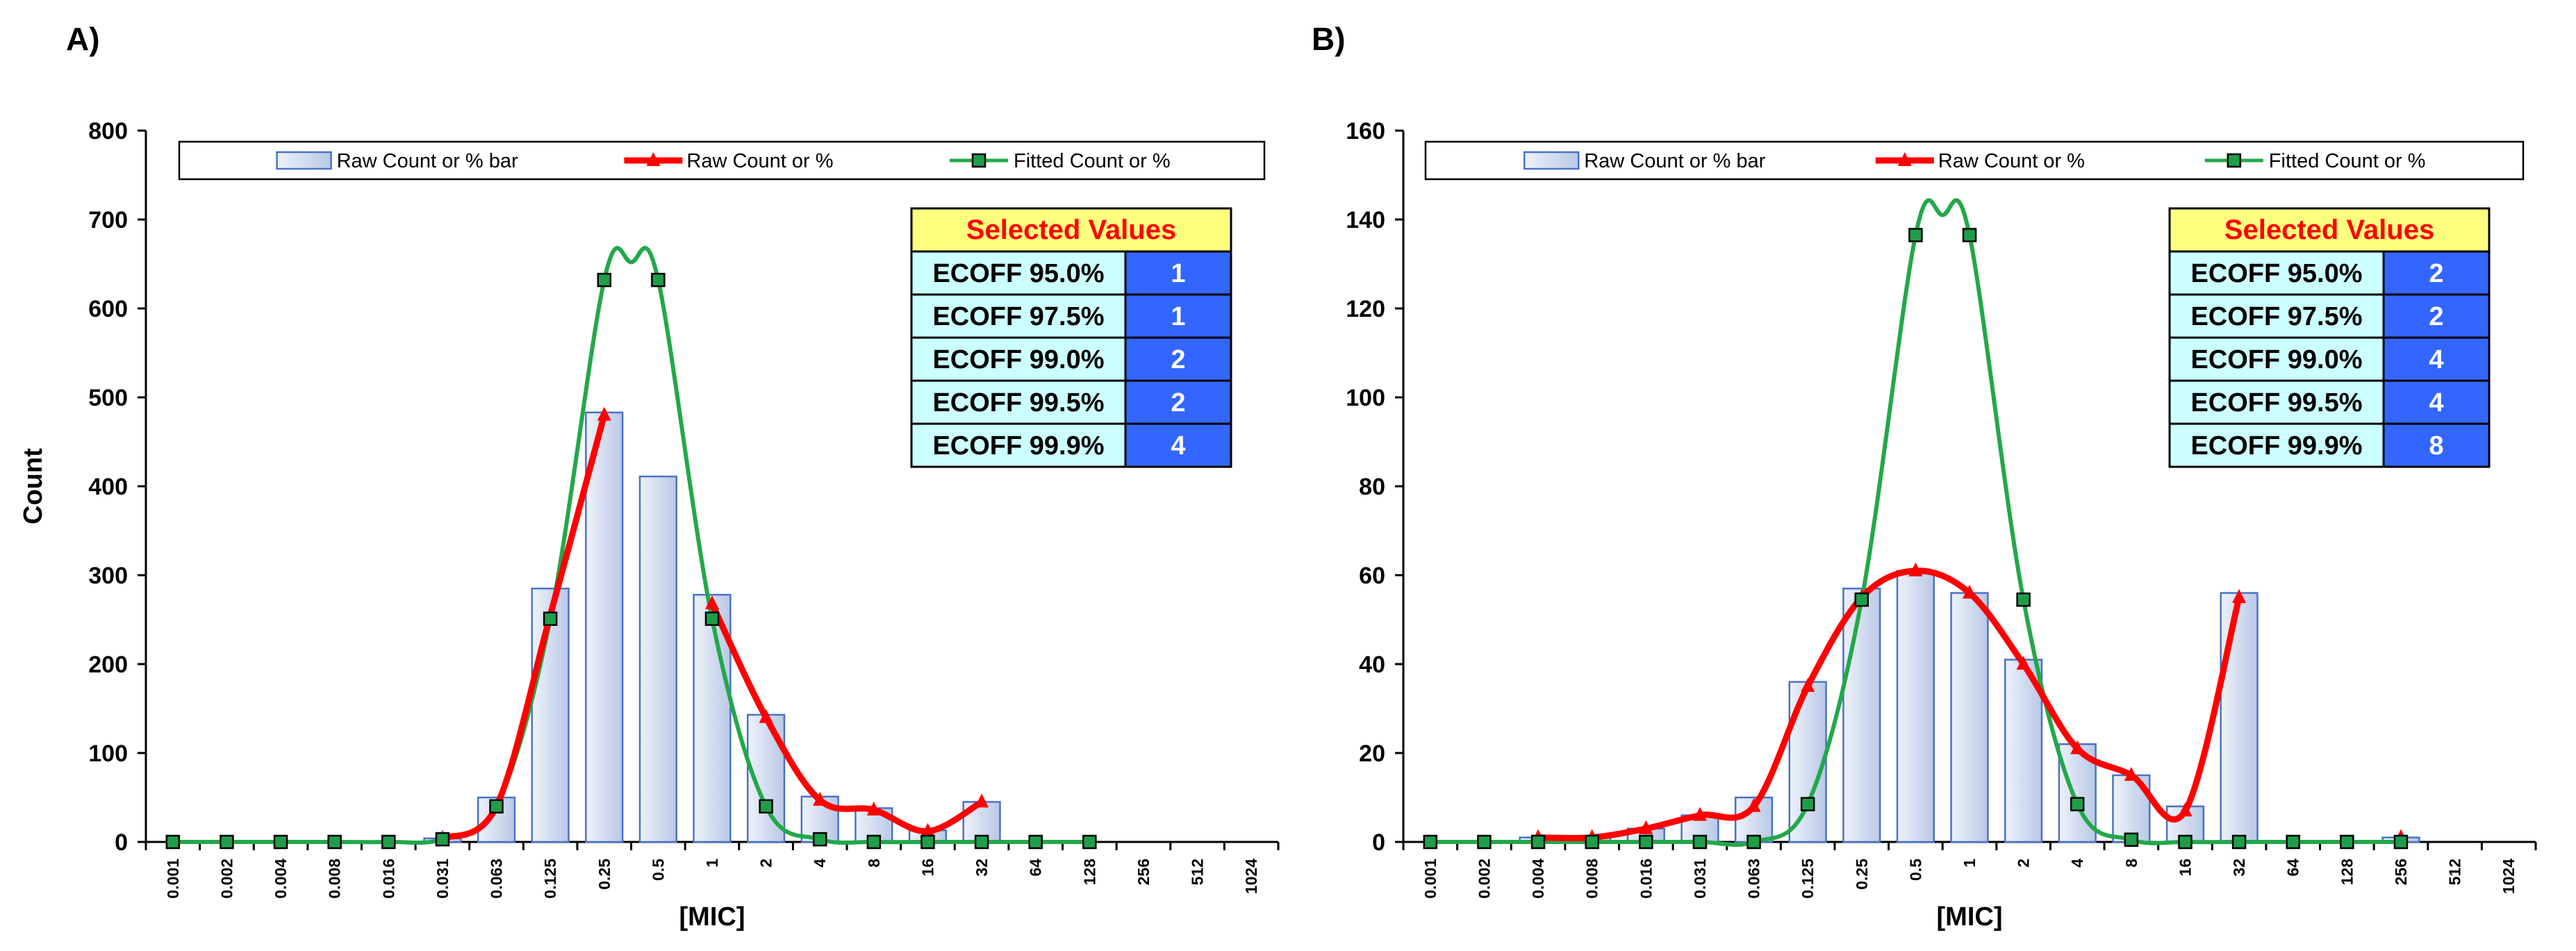 Image resolution: width=2576 pixels, height=951 pixels. Describe the element at coordinates (1018, 316) in the screenshot. I see `table-row-label: ECOFF 97.5%` at that location.